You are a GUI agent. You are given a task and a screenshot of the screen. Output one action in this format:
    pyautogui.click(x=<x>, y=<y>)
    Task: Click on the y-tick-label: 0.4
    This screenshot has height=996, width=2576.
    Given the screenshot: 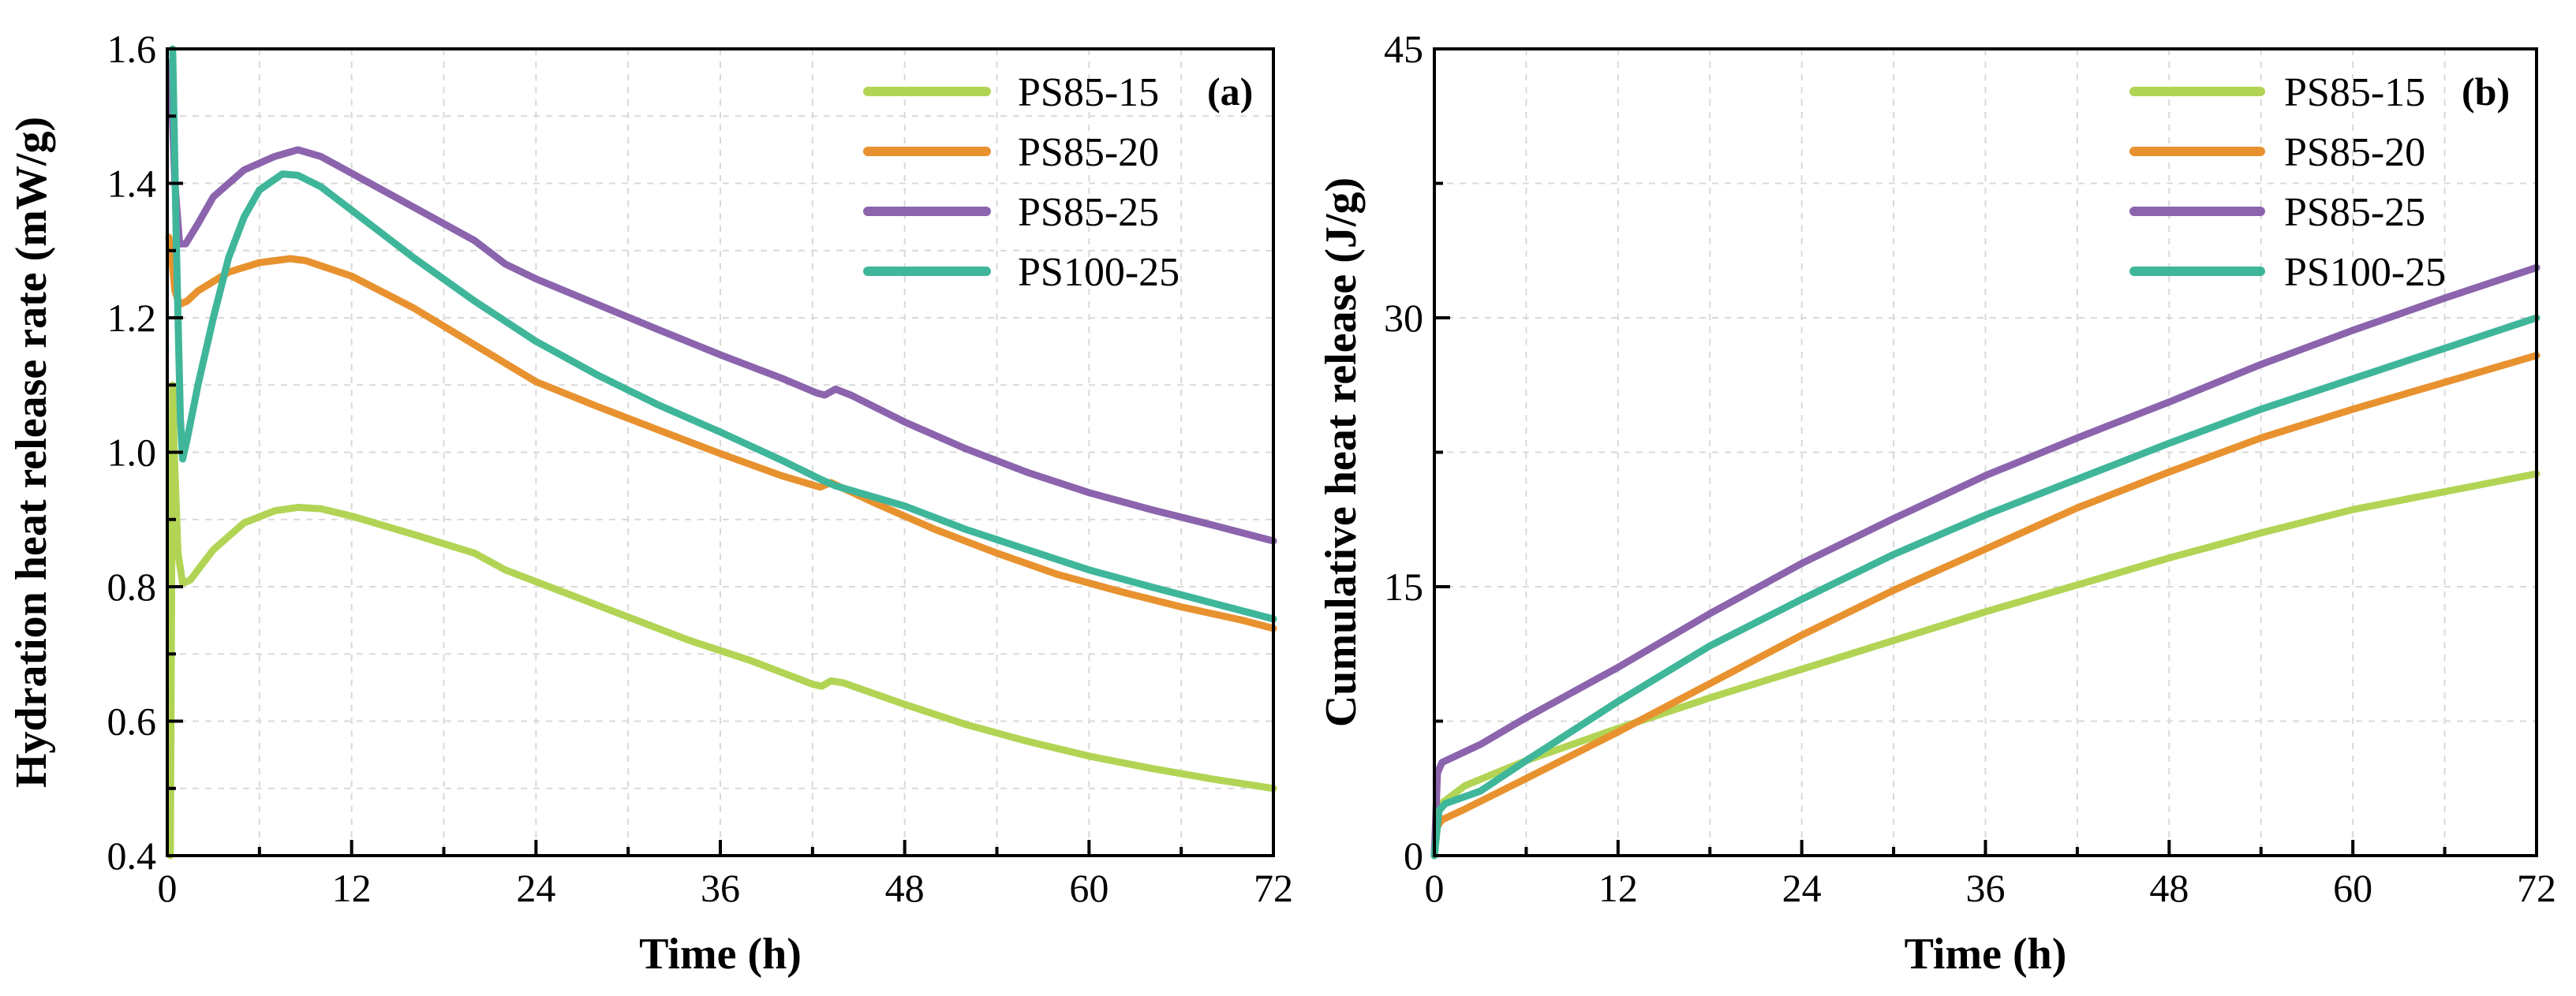 What is the action you would take?
    pyautogui.click(x=132, y=856)
    